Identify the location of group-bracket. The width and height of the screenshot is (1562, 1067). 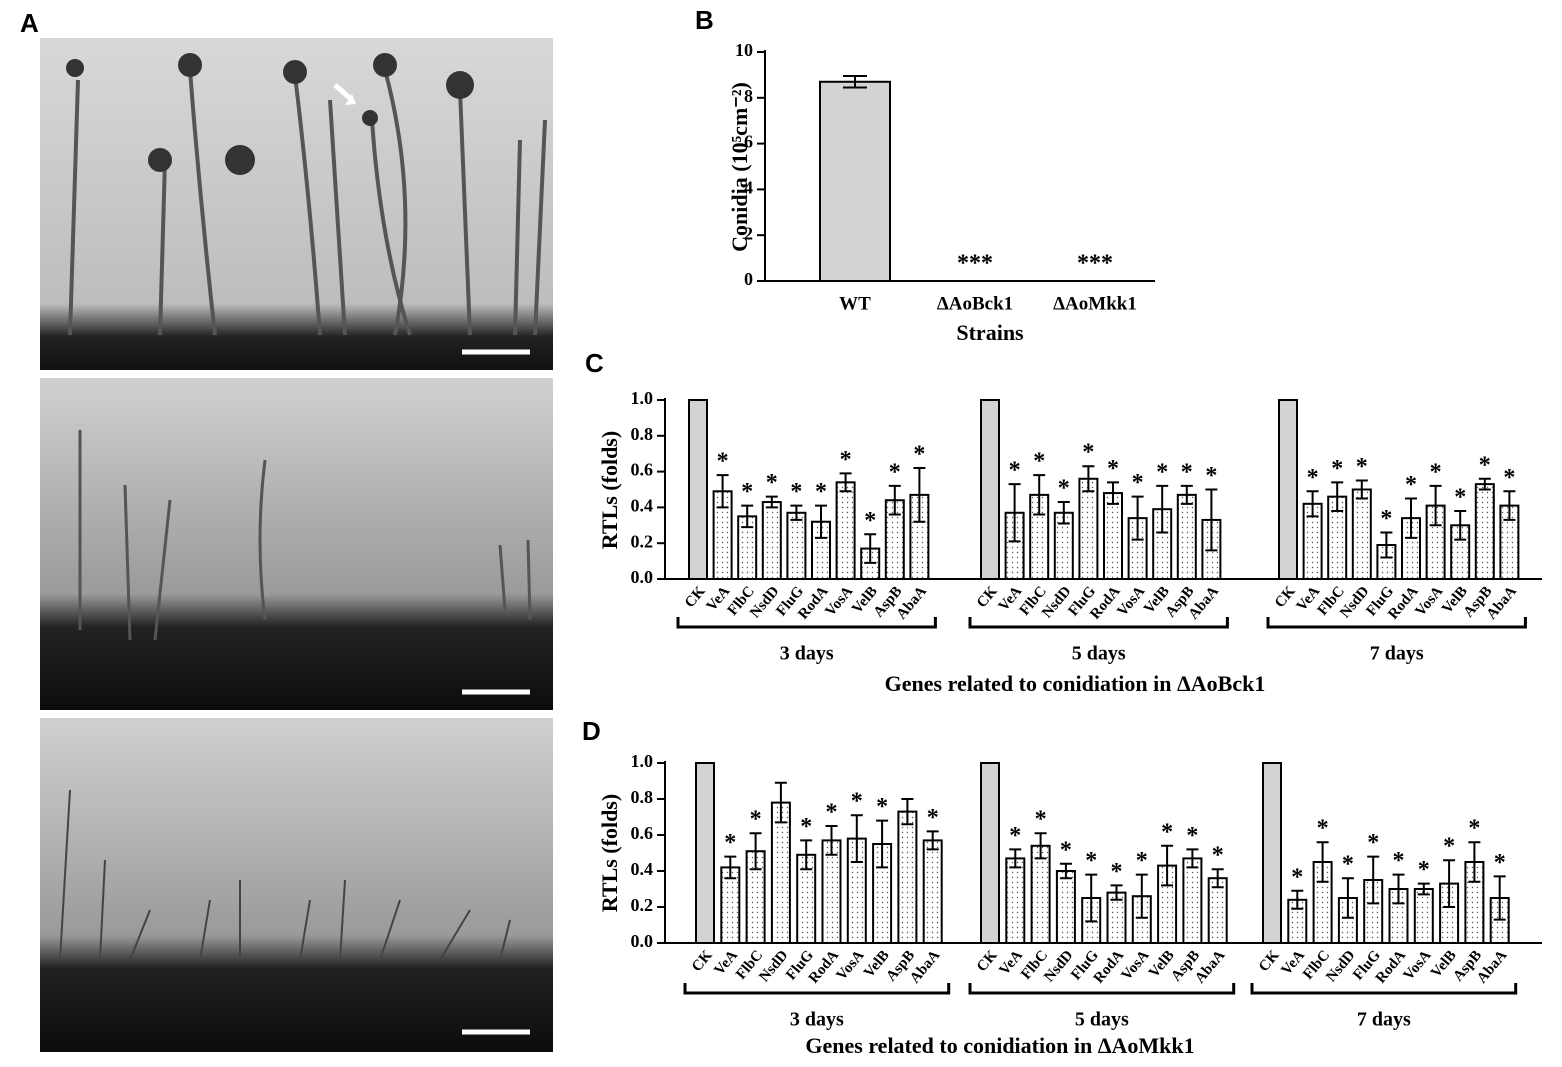
(1098, 623).